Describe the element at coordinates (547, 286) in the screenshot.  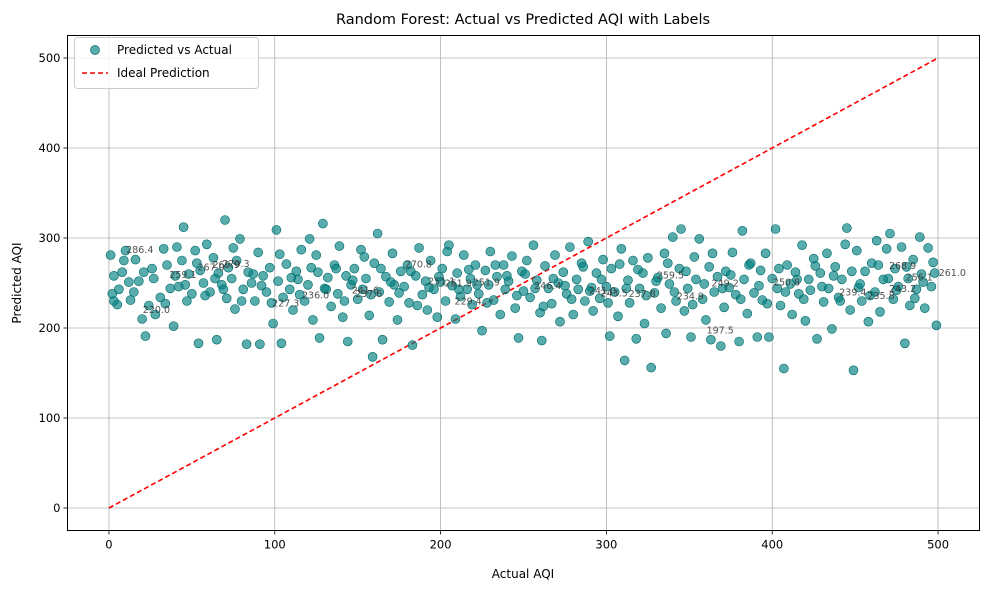
I see `data-label: 246.4` at that location.